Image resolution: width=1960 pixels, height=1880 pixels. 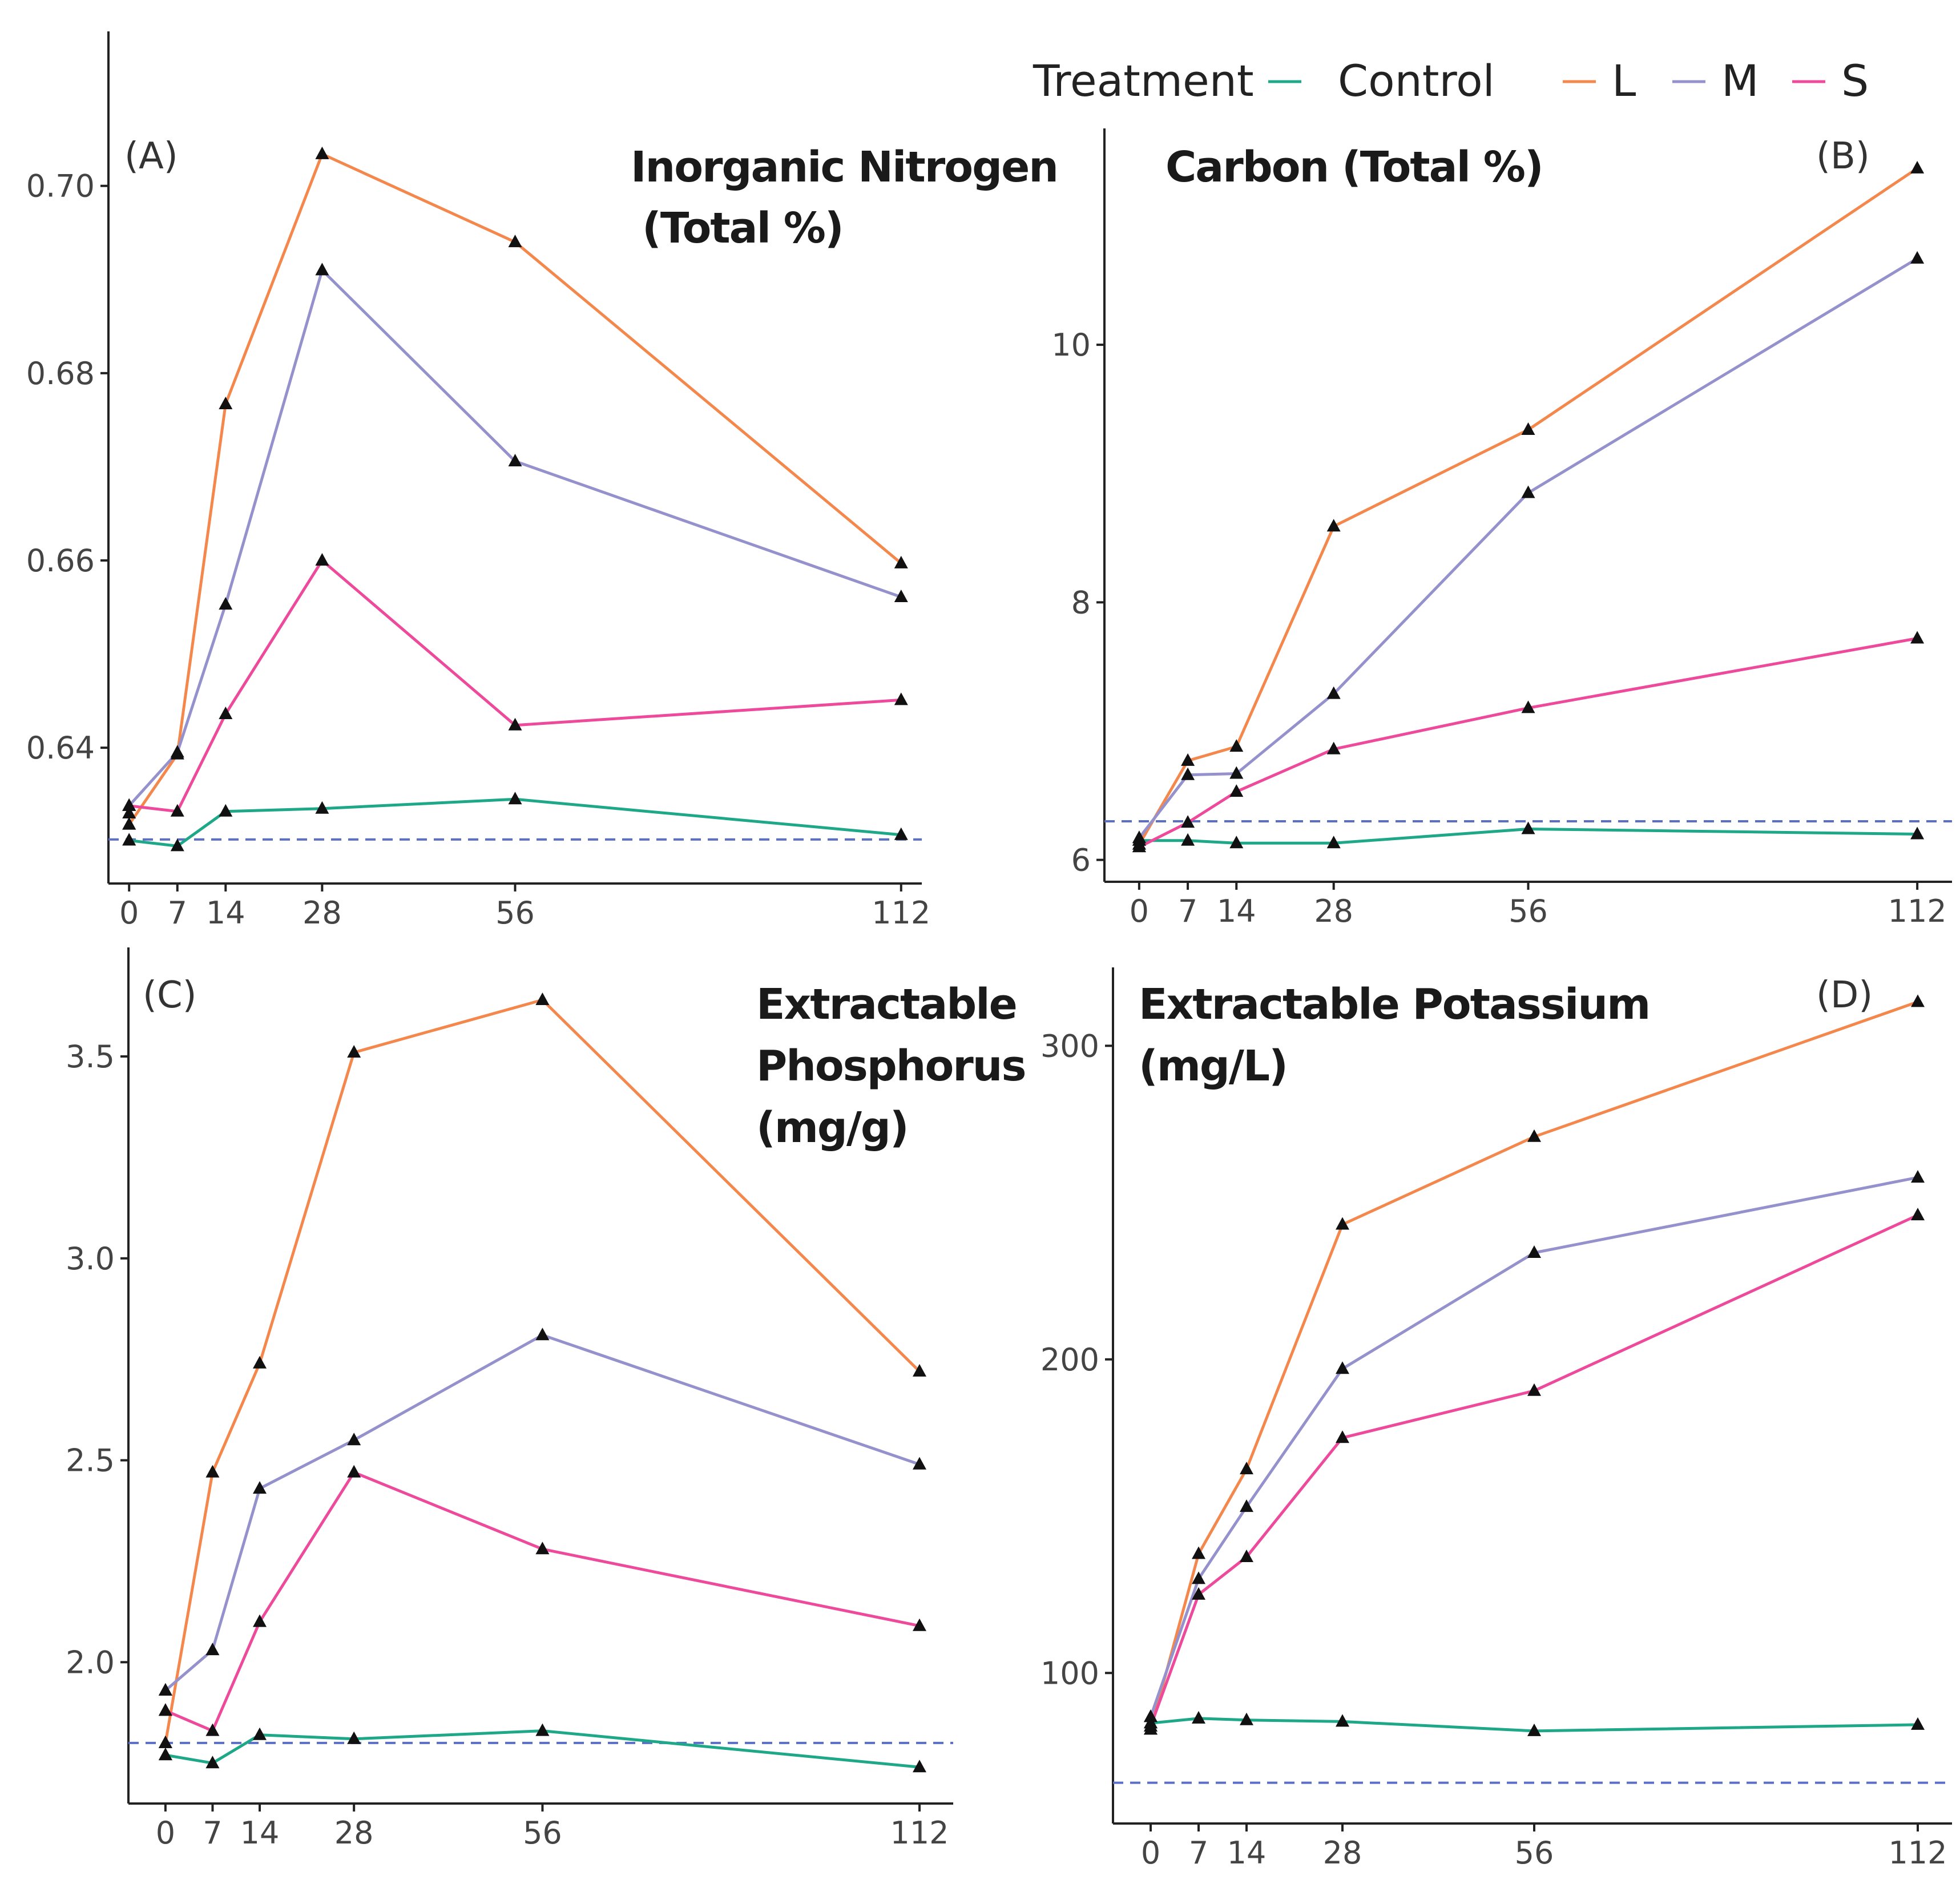 What do you see at coordinates (886, 1005) in the screenshot?
I see `panel-title-line1: Extractable` at bounding box center [886, 1005].